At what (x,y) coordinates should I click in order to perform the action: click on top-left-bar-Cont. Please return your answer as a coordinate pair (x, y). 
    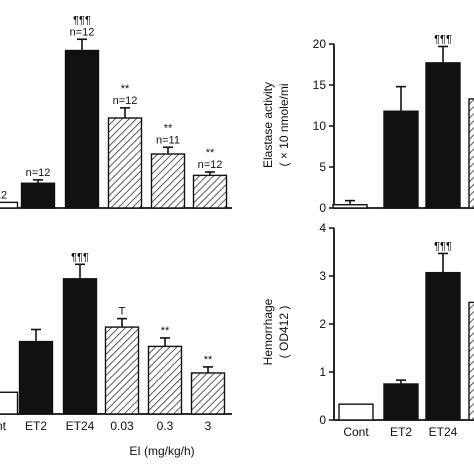
    Looking at the image, I should click on (9, 205).